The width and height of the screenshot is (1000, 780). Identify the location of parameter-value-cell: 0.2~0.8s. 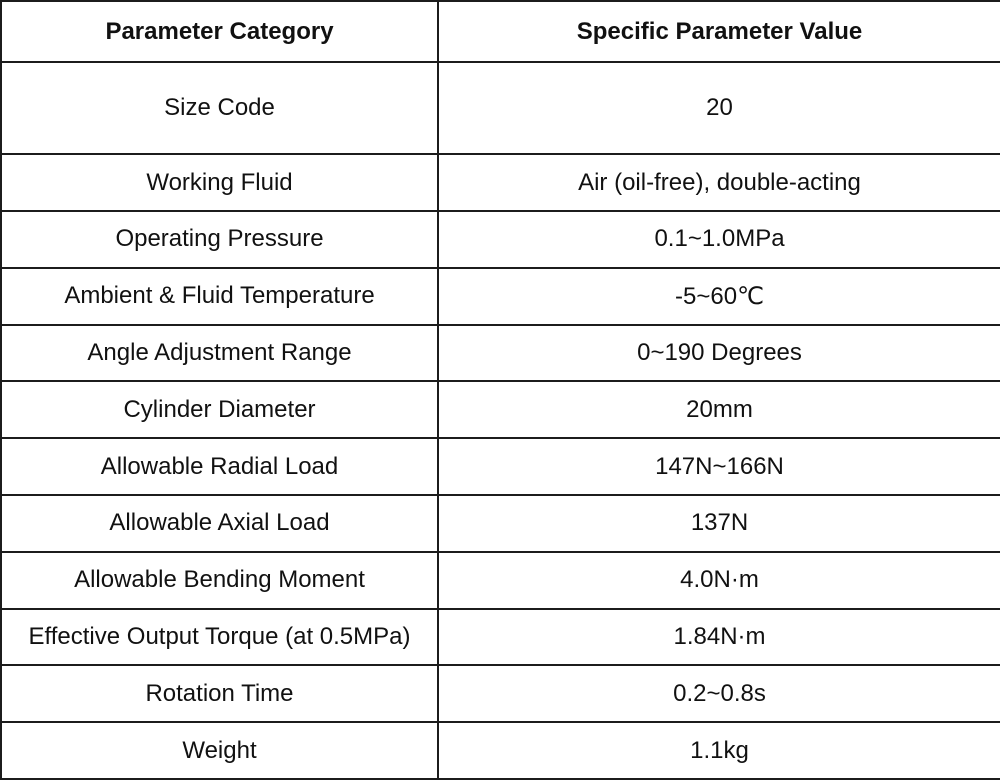
(718, 694).